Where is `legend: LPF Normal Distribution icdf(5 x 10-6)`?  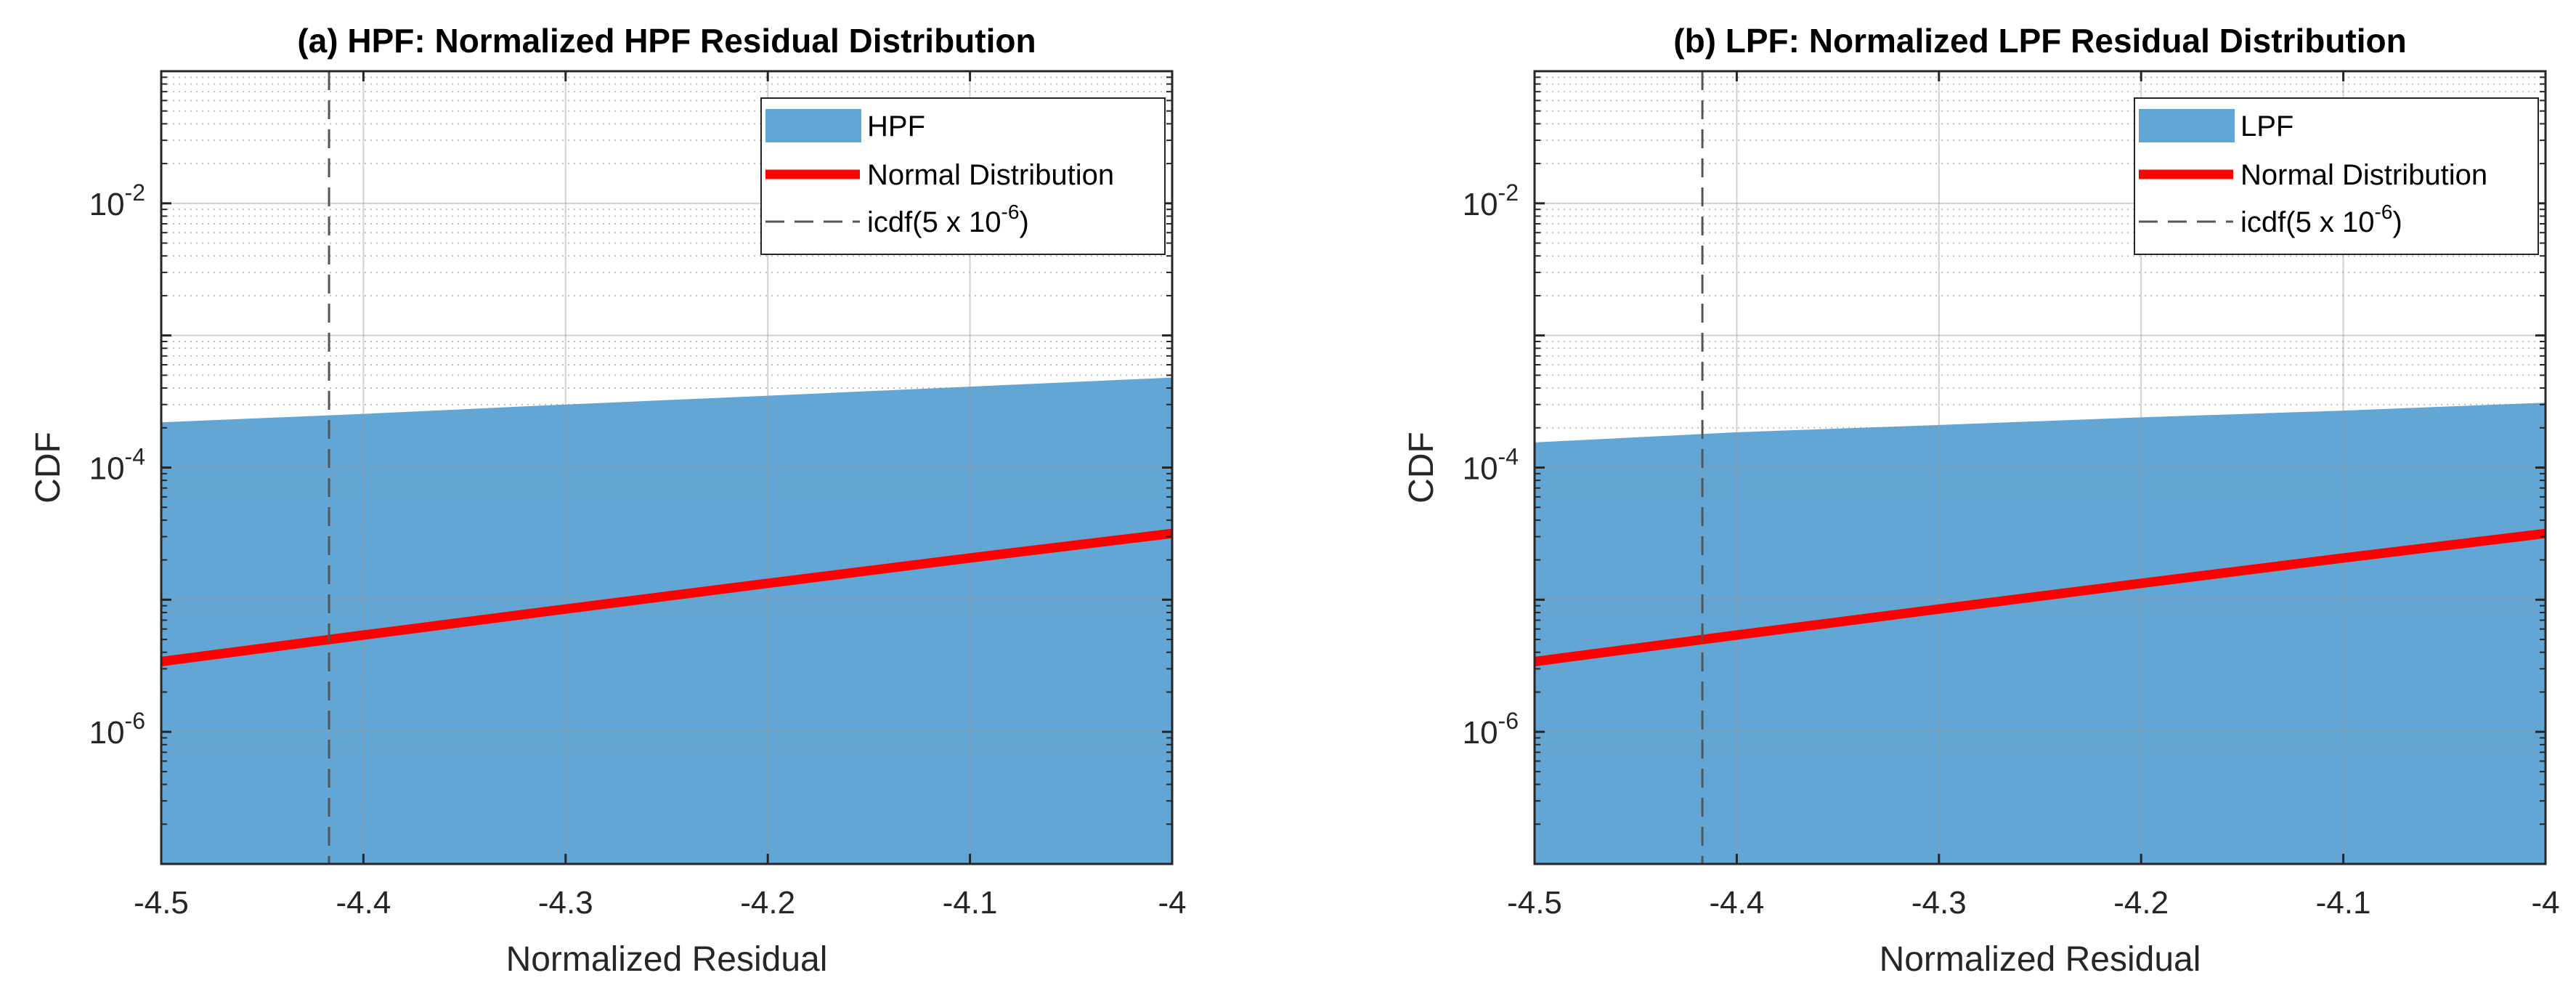 legend: LPF Normal Distribution icdf(5 x 10-6) is located at coordinates (2336, 176).